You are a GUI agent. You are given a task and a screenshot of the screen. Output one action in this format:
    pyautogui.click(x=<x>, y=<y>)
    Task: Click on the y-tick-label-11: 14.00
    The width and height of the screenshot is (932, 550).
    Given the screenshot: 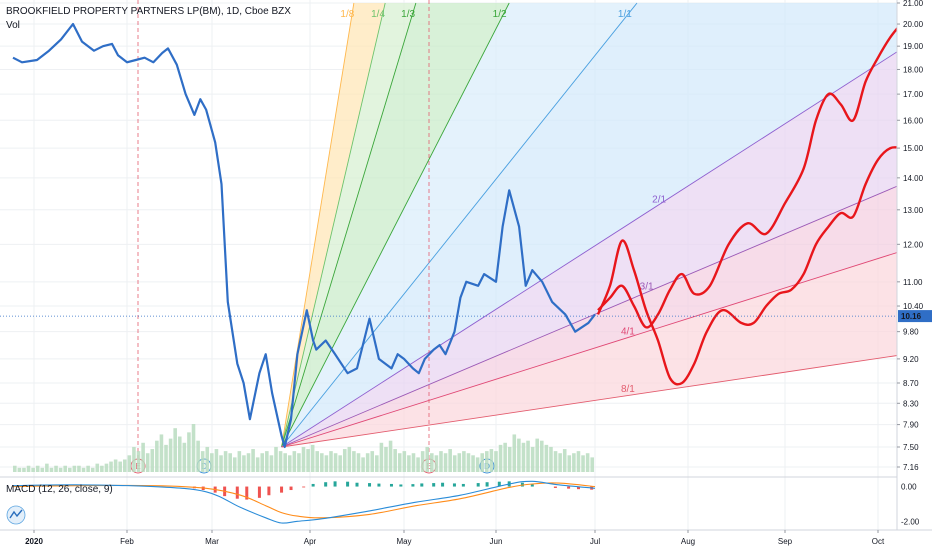 What is the action you would take?
    pyautogui.click(x=913, y=178)
    